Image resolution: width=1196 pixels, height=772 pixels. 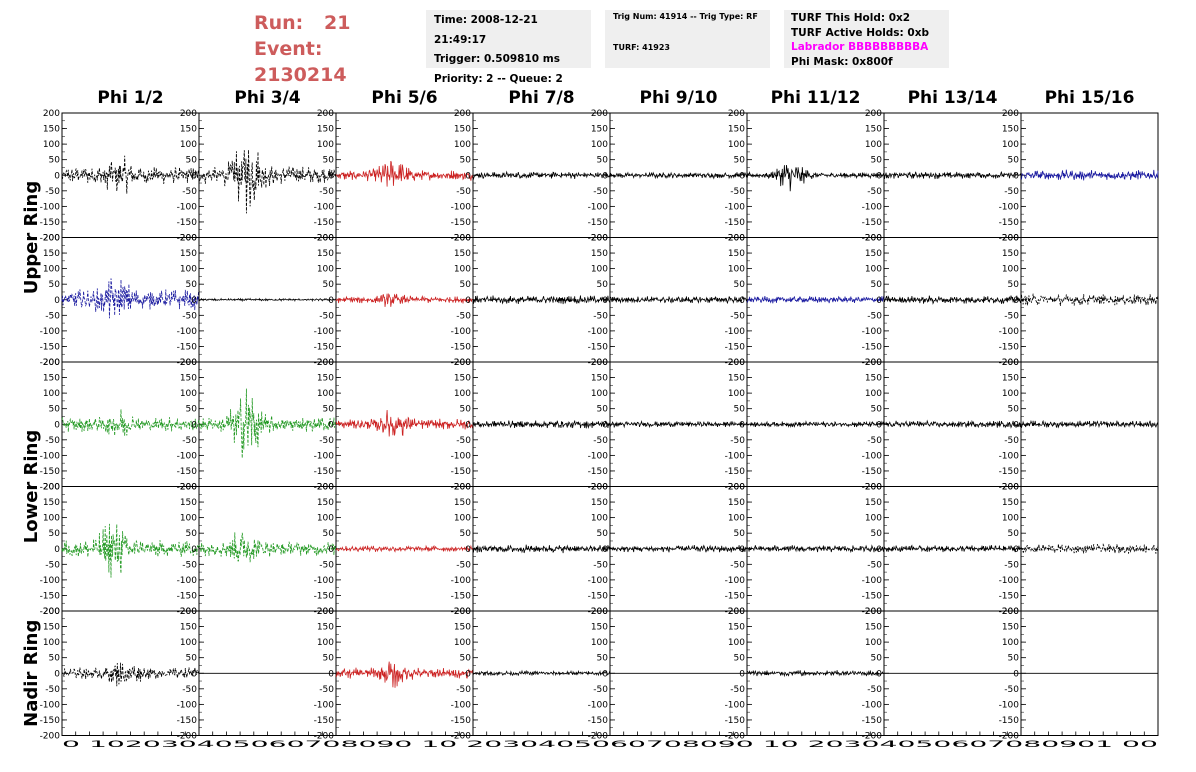 What do you see at coordinates (1089, 300) in the screenshot?
I see `panel-frame` at bounding box center [1089, 300].